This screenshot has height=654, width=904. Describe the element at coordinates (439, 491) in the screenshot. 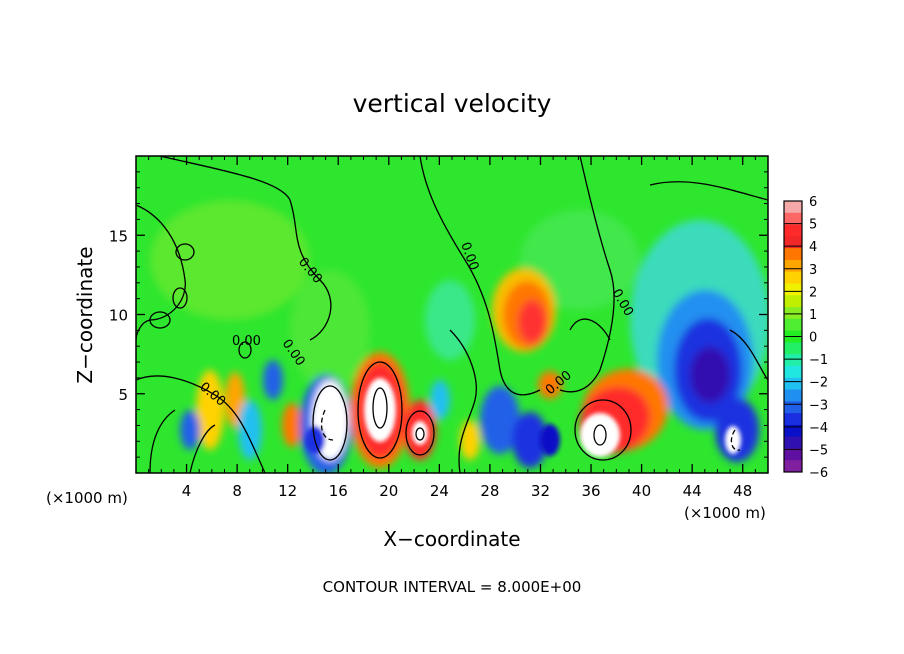

I see `x-tick-label: 24` at that location.